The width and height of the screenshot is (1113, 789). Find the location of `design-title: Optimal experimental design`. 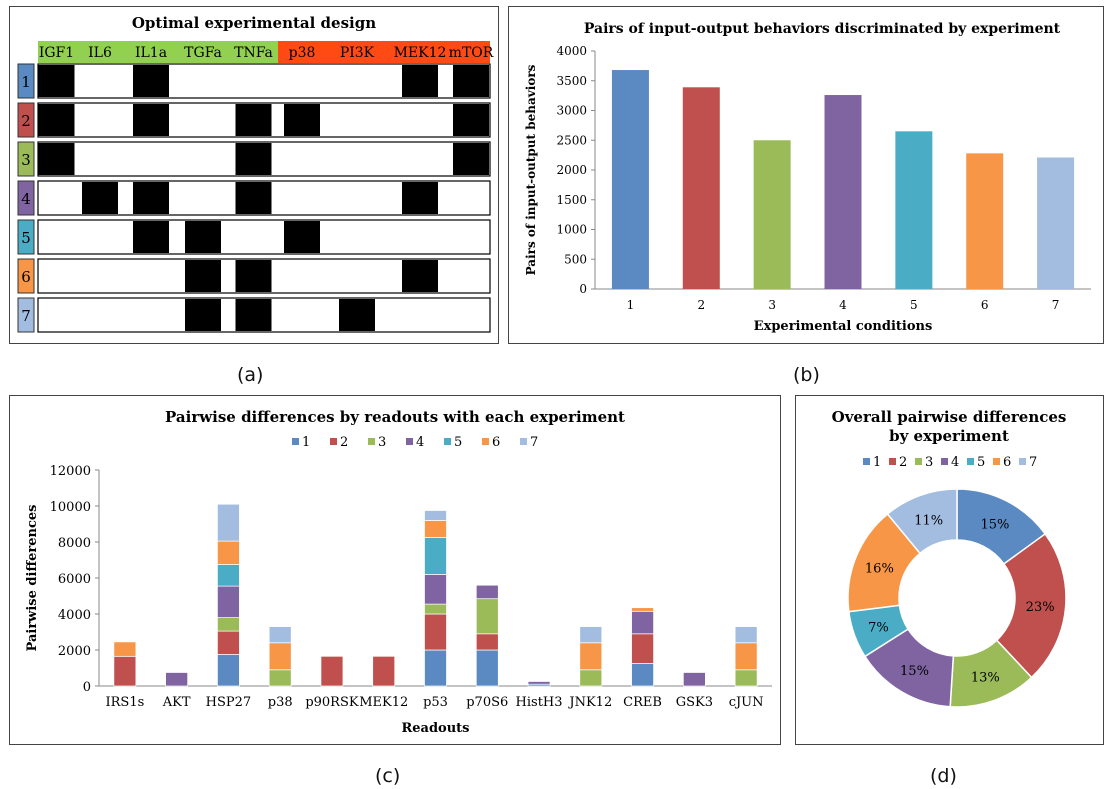

design-title: Optimal experimental design is located at coordinates (254, 23).